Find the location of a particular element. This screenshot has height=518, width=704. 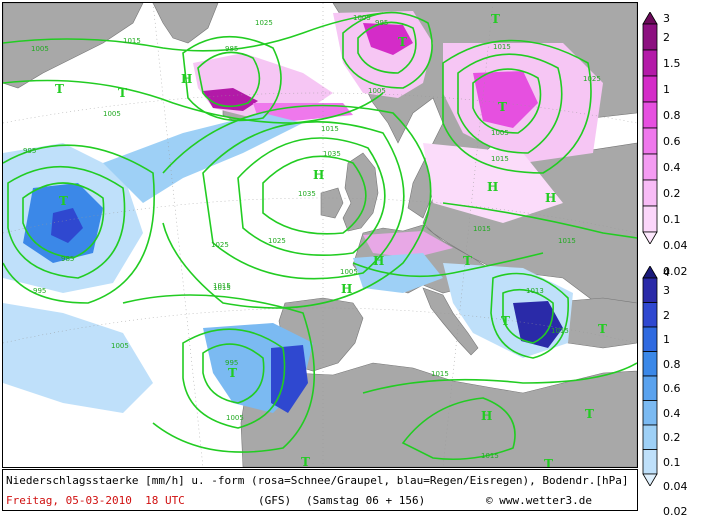

rain-core-aegean is located at coordinates (538, 324).